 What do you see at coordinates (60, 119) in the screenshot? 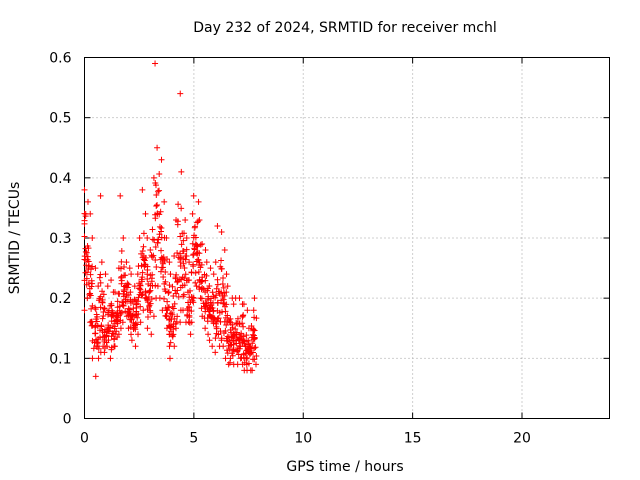
I see `y-tick-label: 0.5` at bounding box center [60, 119].